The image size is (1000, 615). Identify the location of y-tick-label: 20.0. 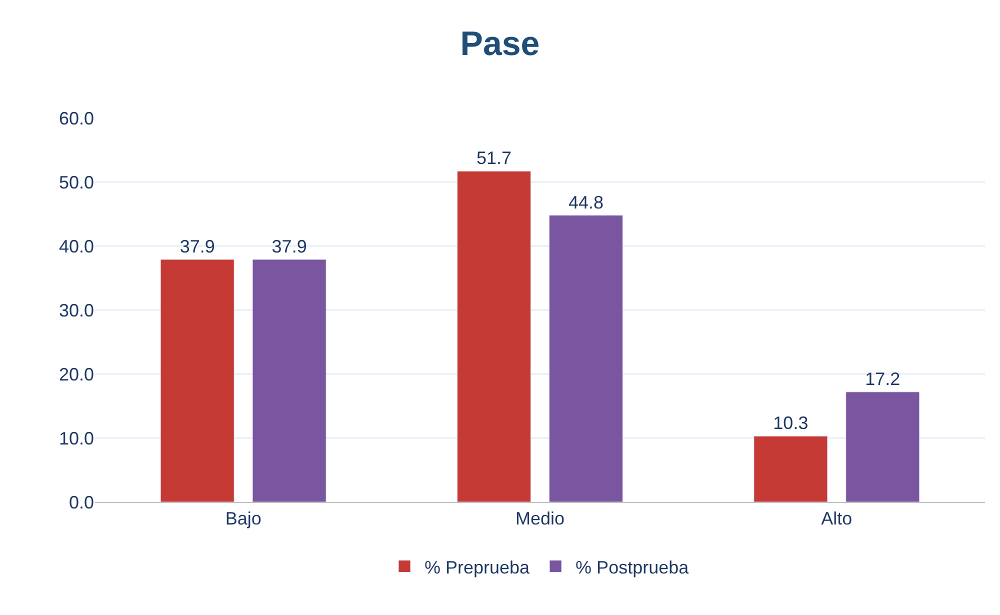
(76, 374).